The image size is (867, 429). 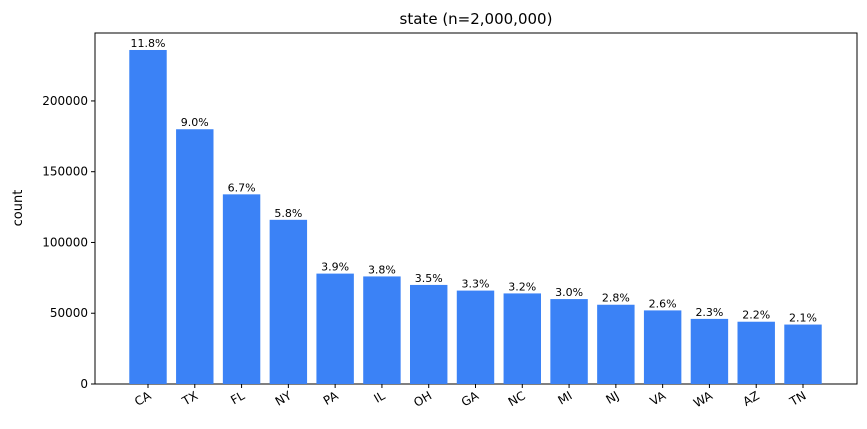 What do you see at coordinates (565, 397) in the screenshot?
I see `x-tick-label: MI` at bounding box center [565, 397].